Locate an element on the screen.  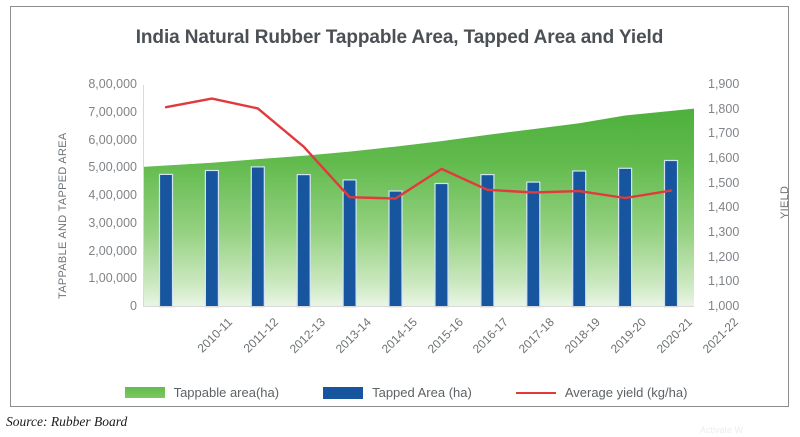
y-axis-left-tick: 4,00,000 is located at coordinates (112, 195).